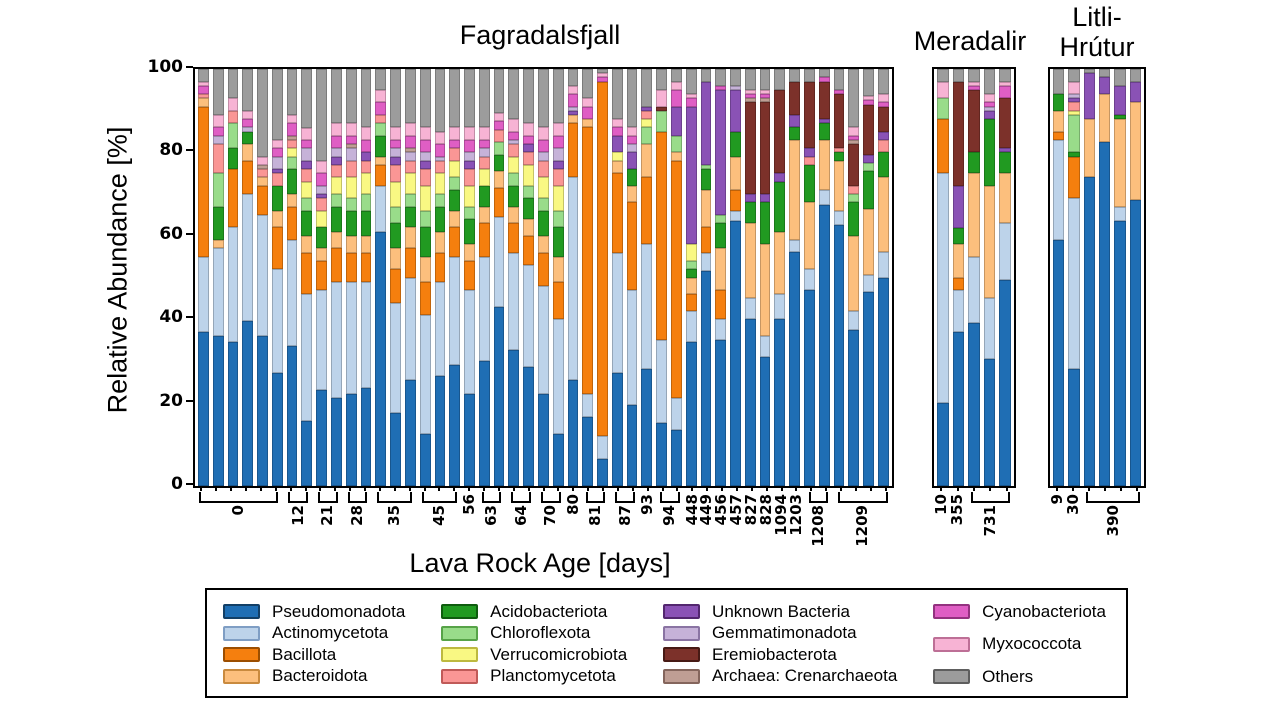  Describe the element at coordinates (550, 515) in the screenshot. I see `x-tick-label-70: 70` at that location.